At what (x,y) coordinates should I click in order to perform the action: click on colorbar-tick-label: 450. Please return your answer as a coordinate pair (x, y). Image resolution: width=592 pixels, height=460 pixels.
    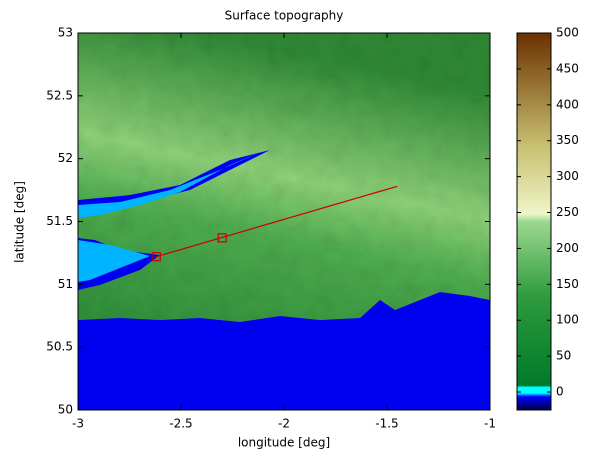
    Looking at the image, I should click on (567, 68).